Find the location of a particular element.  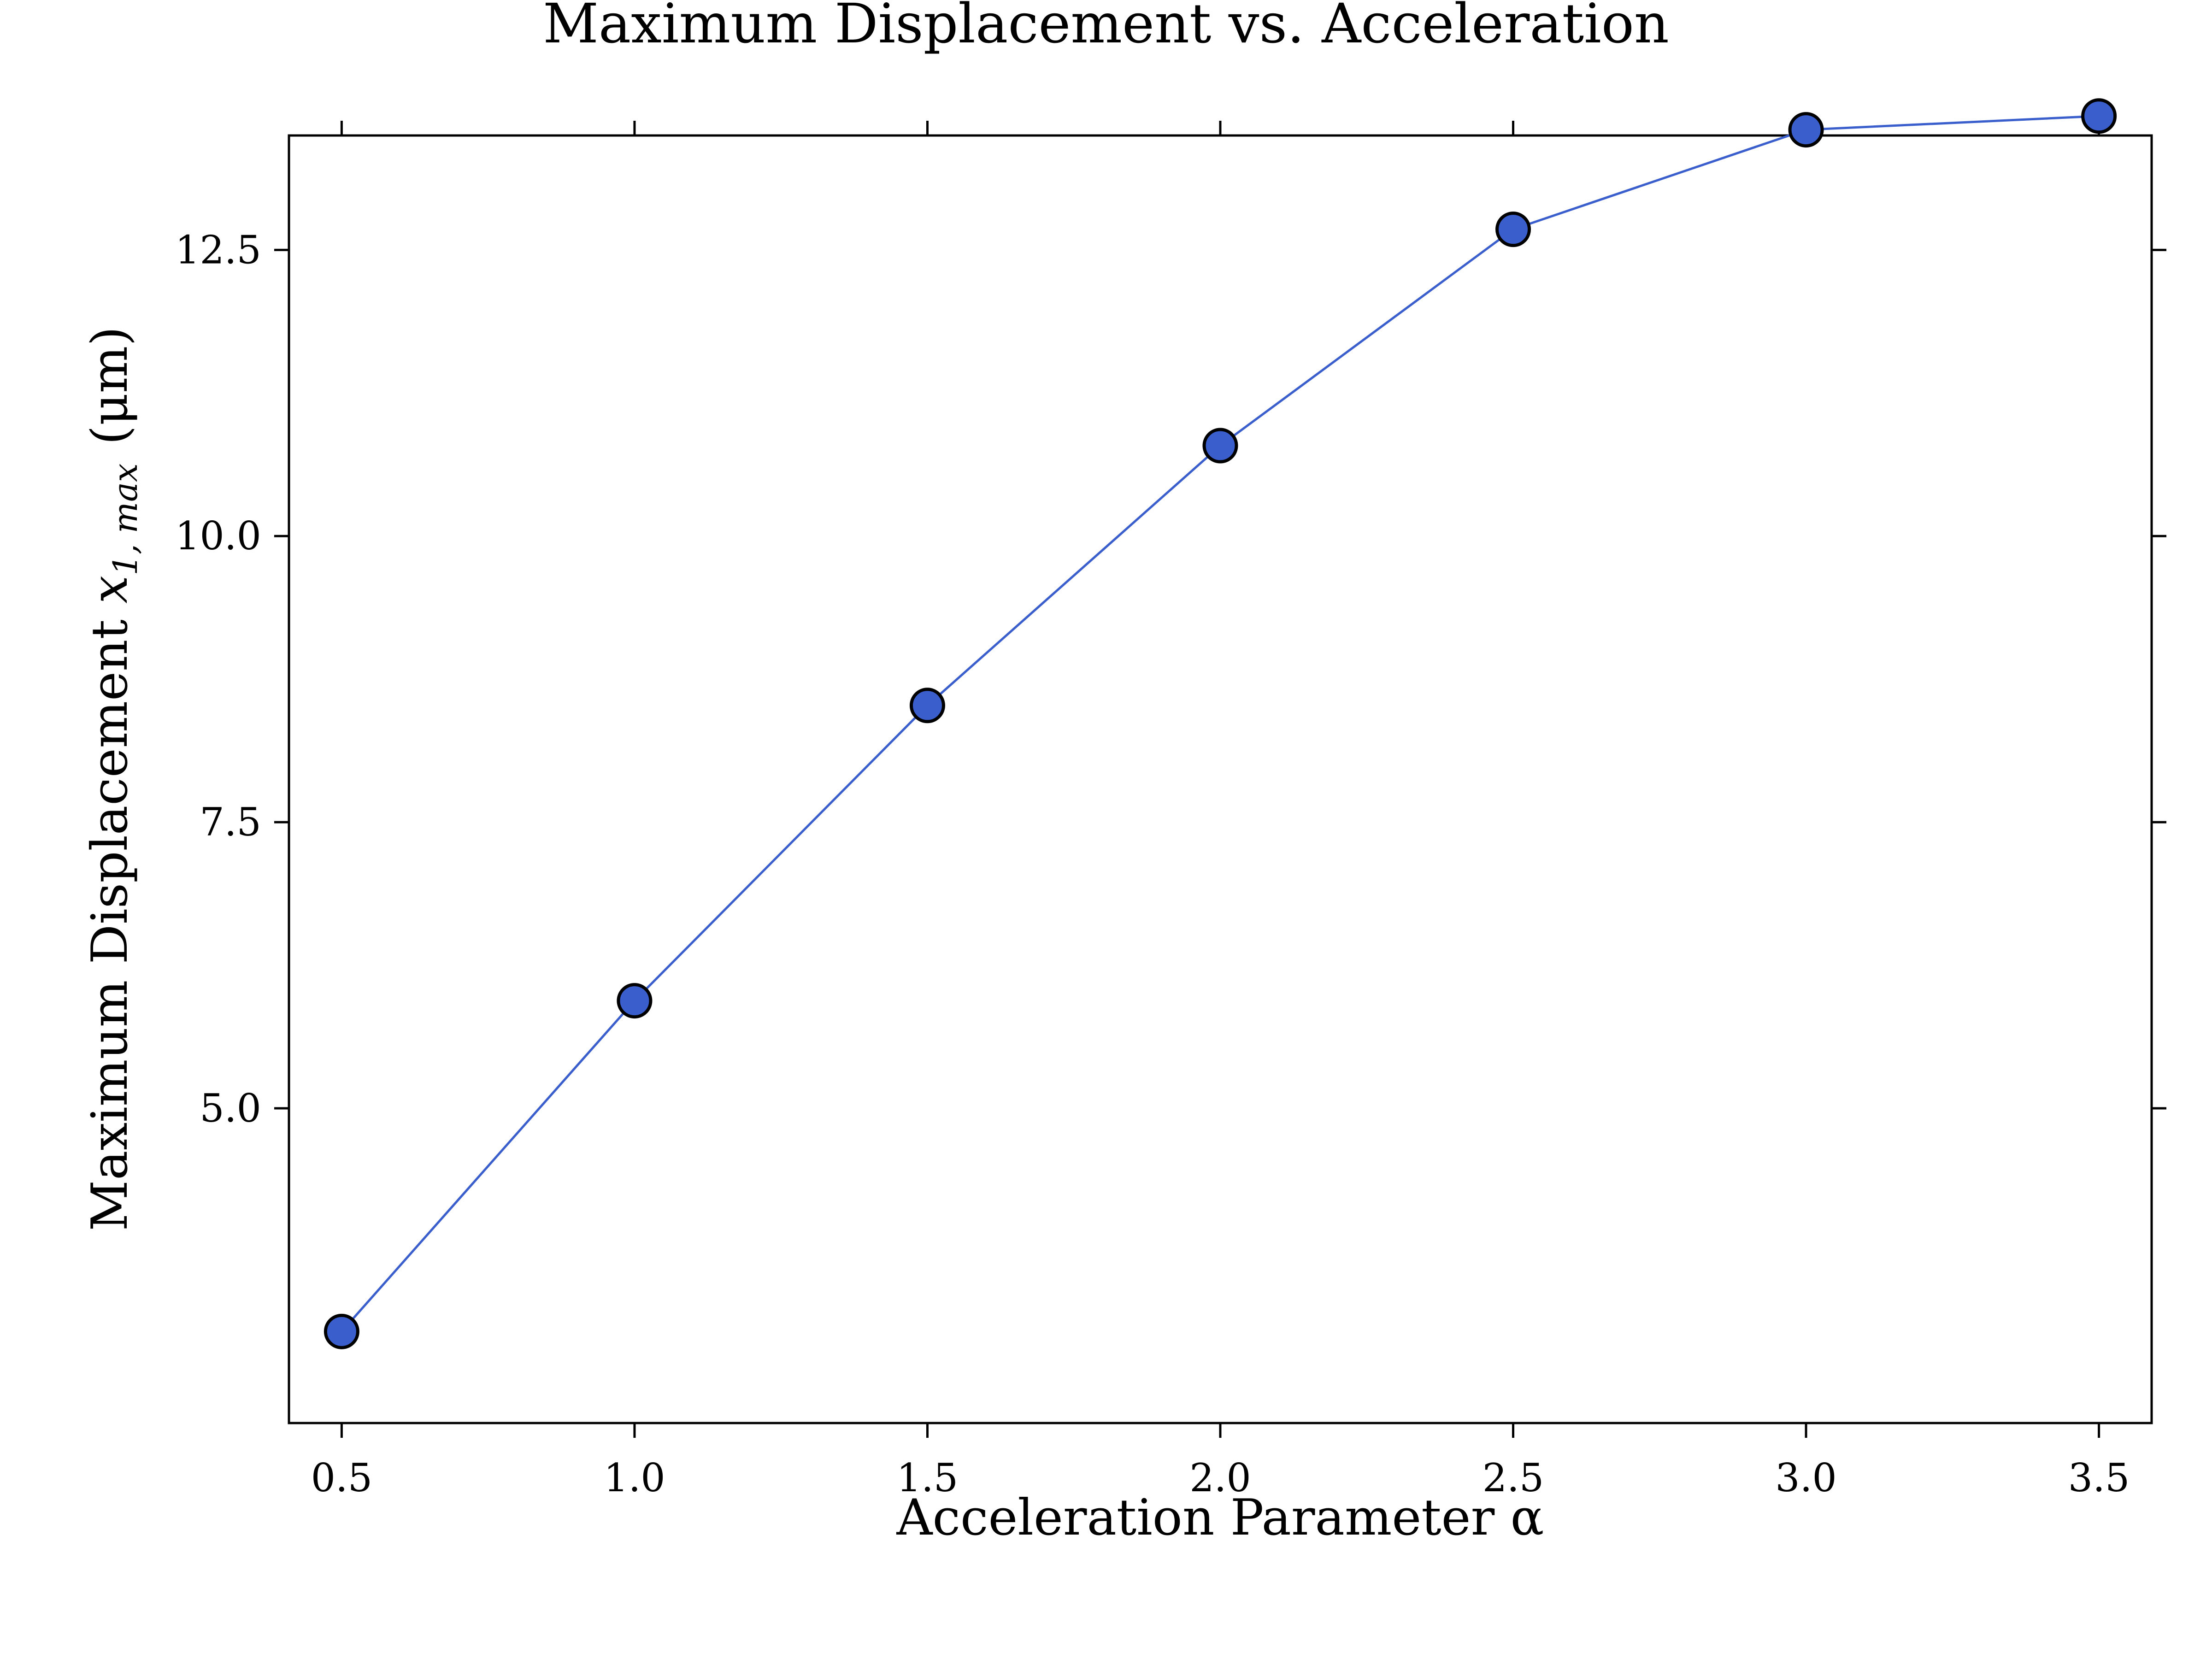

x-tick-label: 2.0 is located at coordinates (1220, 1477).